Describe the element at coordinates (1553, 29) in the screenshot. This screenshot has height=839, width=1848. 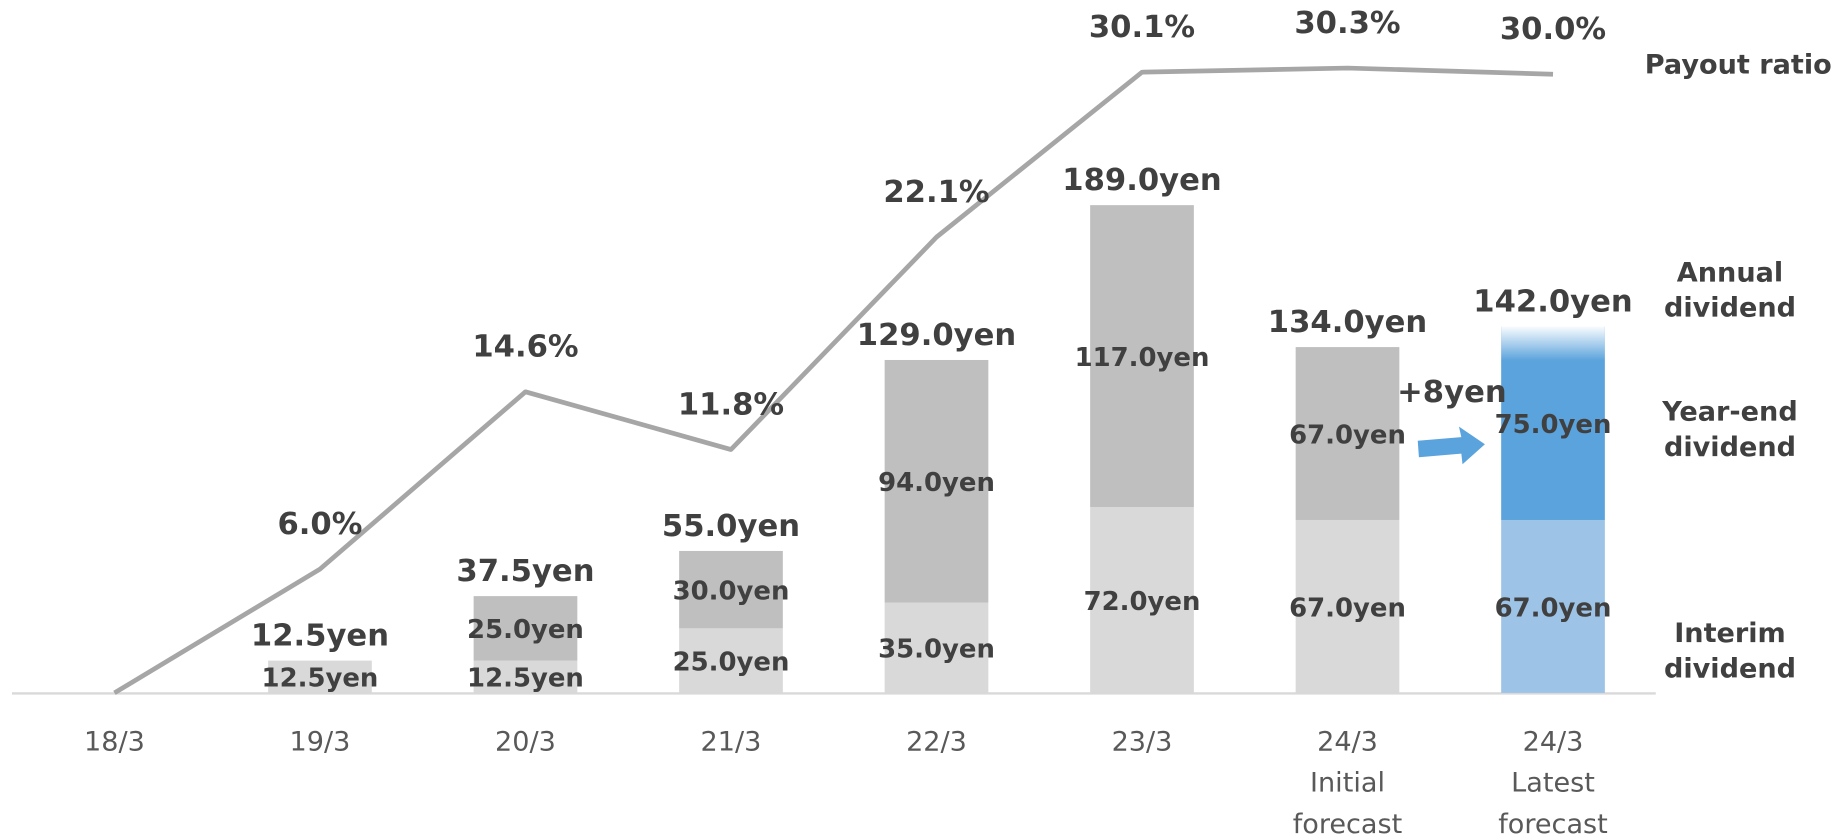
I see `line-label: 30.0%` at that location.